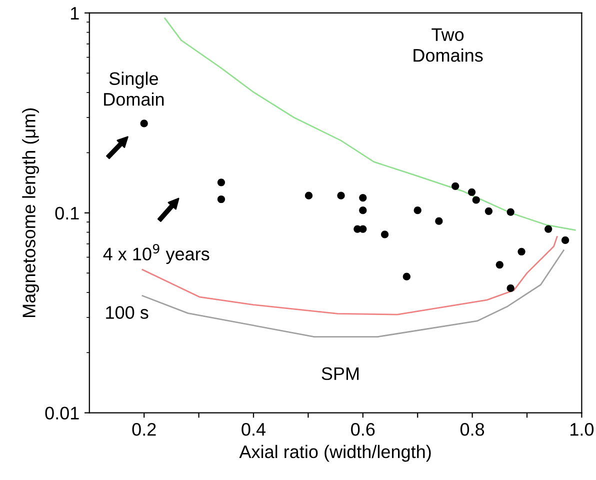  What do you see at coordinates (448, 45) in the screenshot?
I see `annotation: Two Domains` at bounding box center [448, 45].